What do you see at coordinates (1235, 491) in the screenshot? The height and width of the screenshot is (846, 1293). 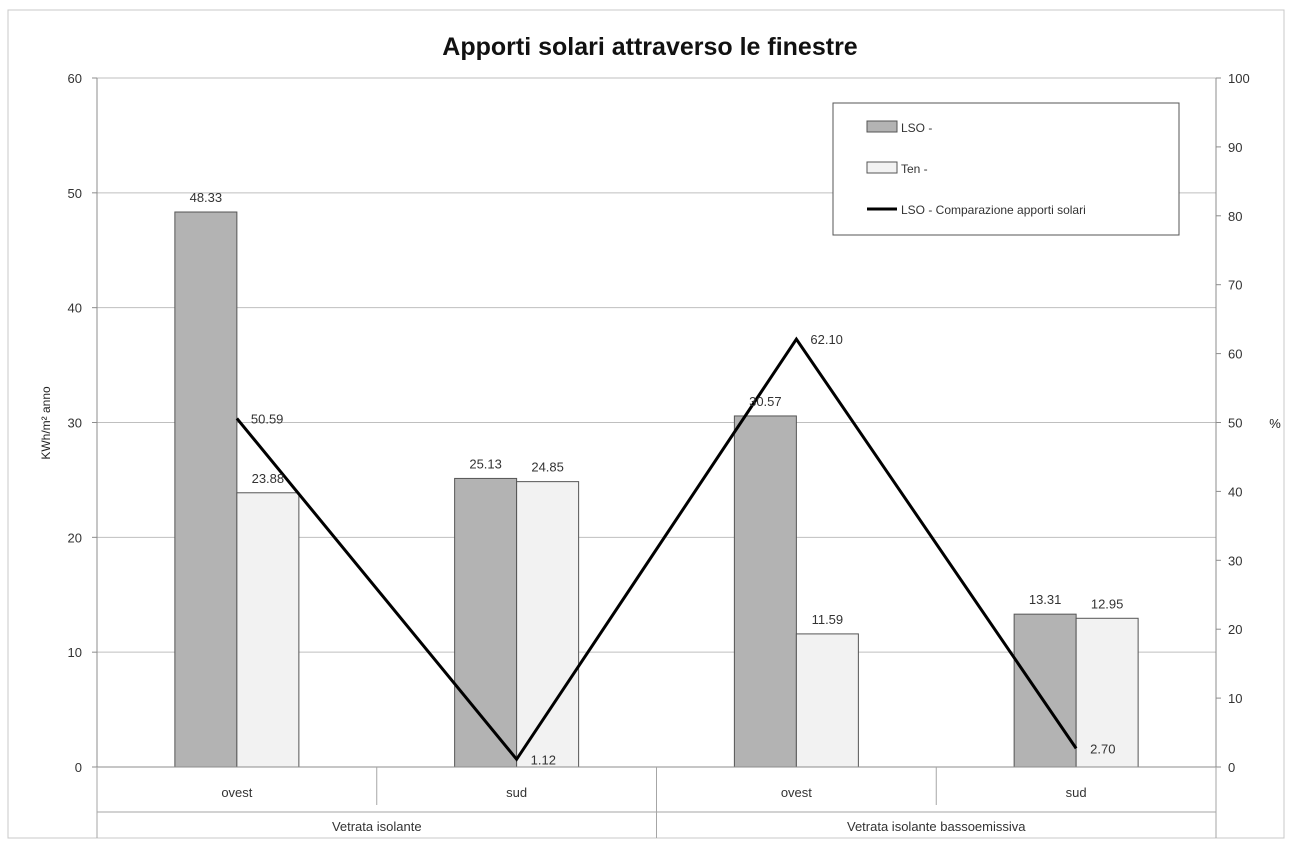 I see `y2-tick-label: 40` at bounding box center [1235, 491].